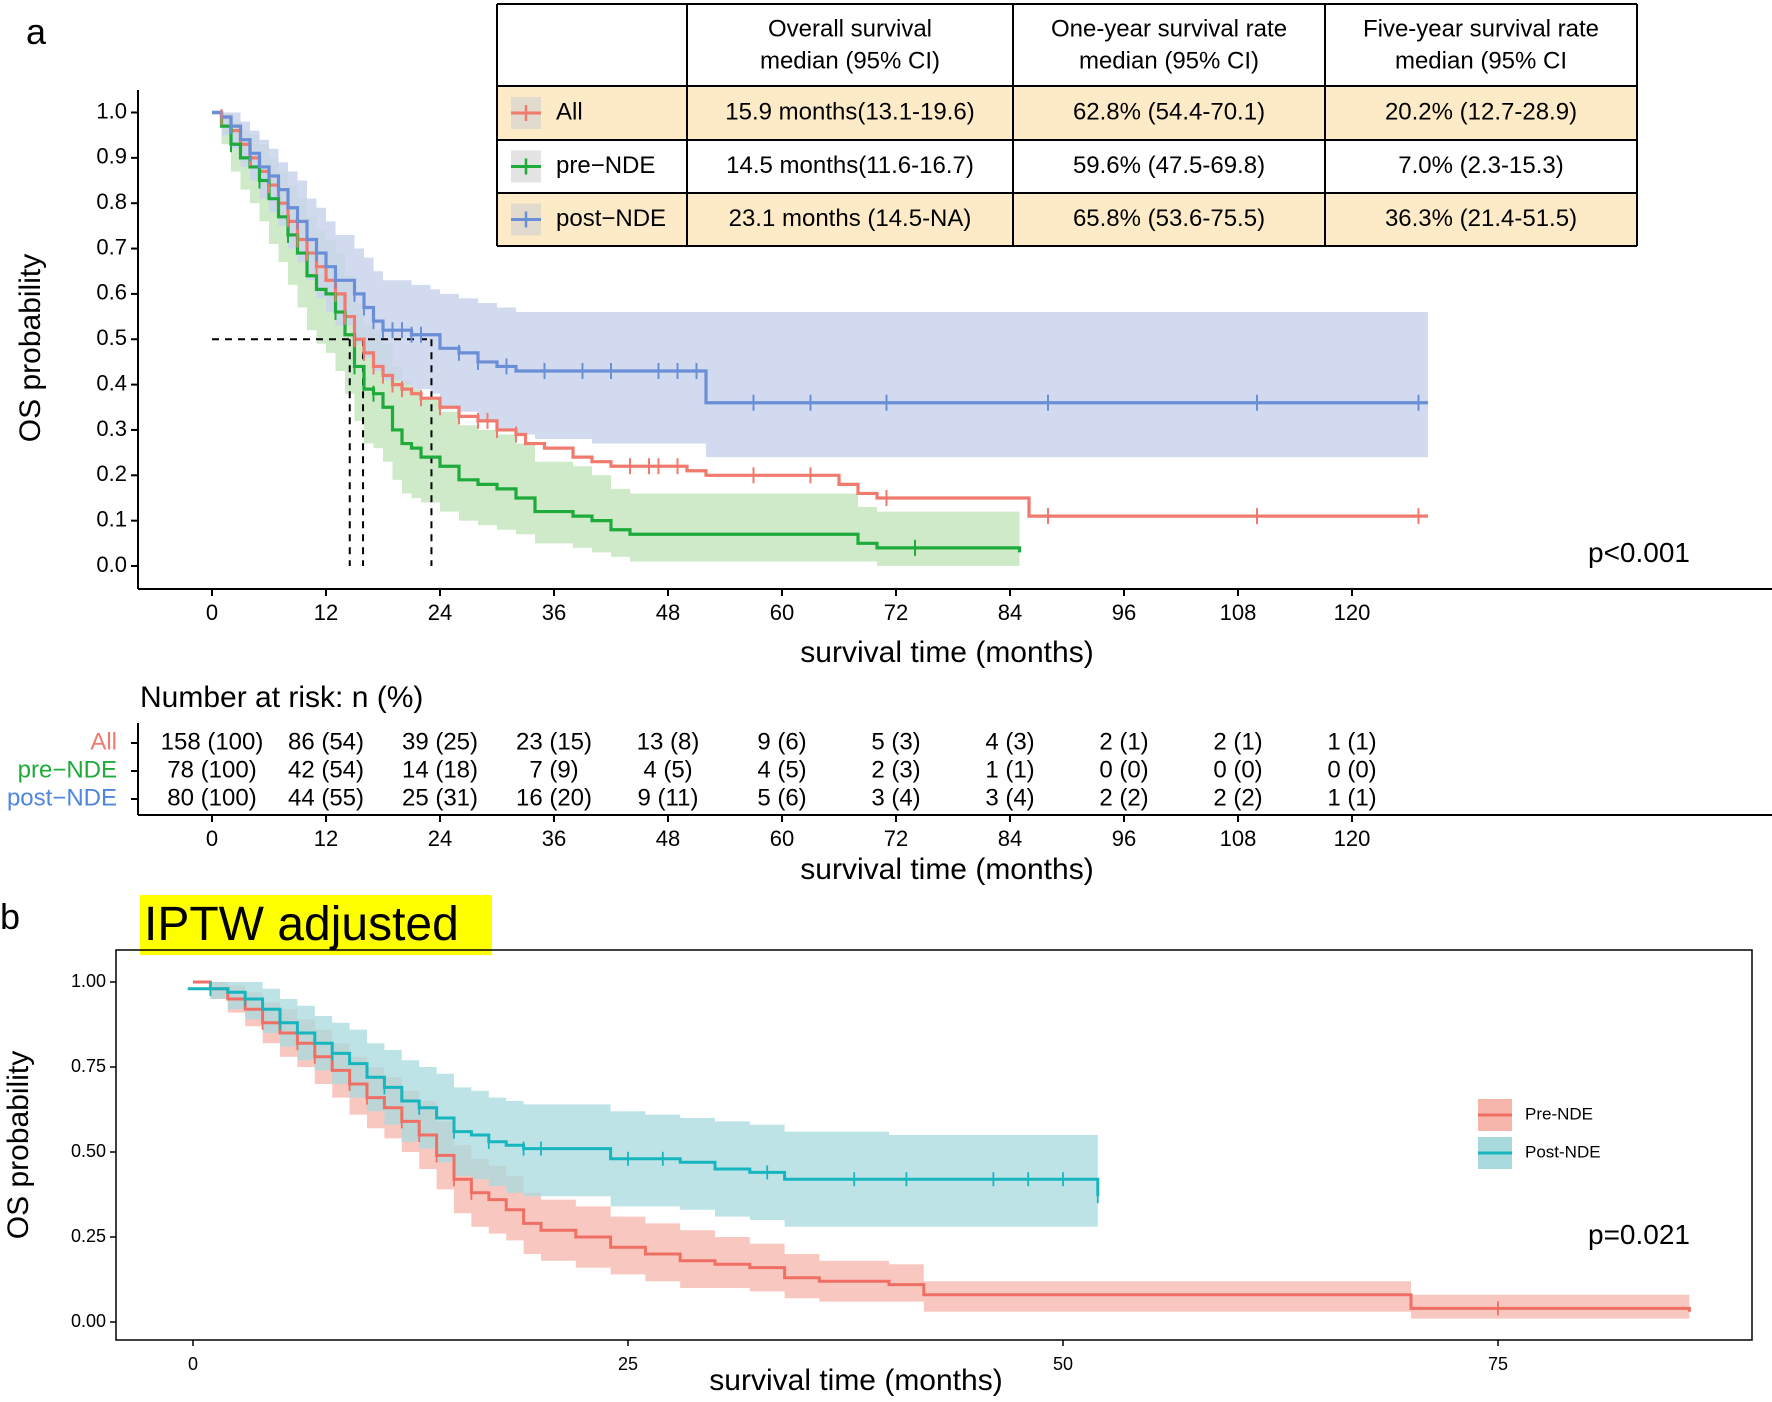 This screenshot has width=1772, height=1402. I want to click on x-tick-label: 24, so click(440, 612).